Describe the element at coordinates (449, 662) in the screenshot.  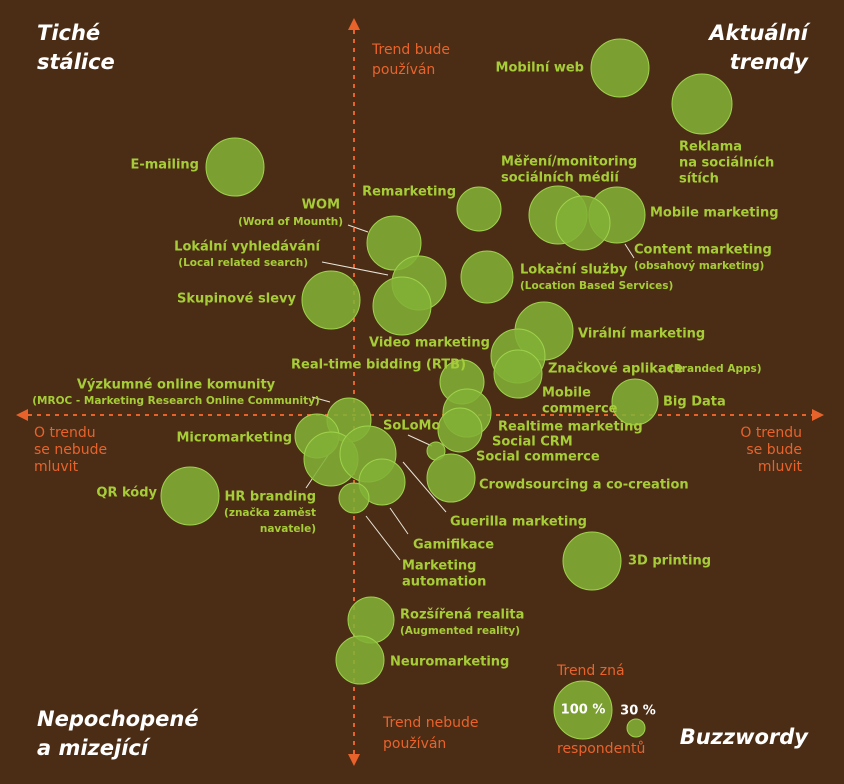
I see `node-label: Neuromarketing` at that location.